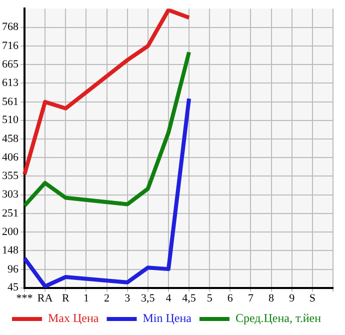 The height and width of the screenshot is (335, 345). Describe the element at coordinates (10, 83) in the screenshot. I see `y-tick-label: 613` at that location.